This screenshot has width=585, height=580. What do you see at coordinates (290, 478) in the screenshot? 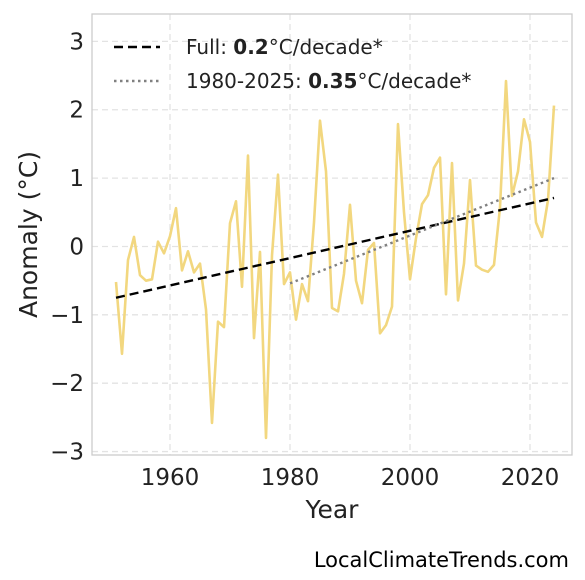
I see `x-tick-label: 1980` at bounding box center [290, 478].